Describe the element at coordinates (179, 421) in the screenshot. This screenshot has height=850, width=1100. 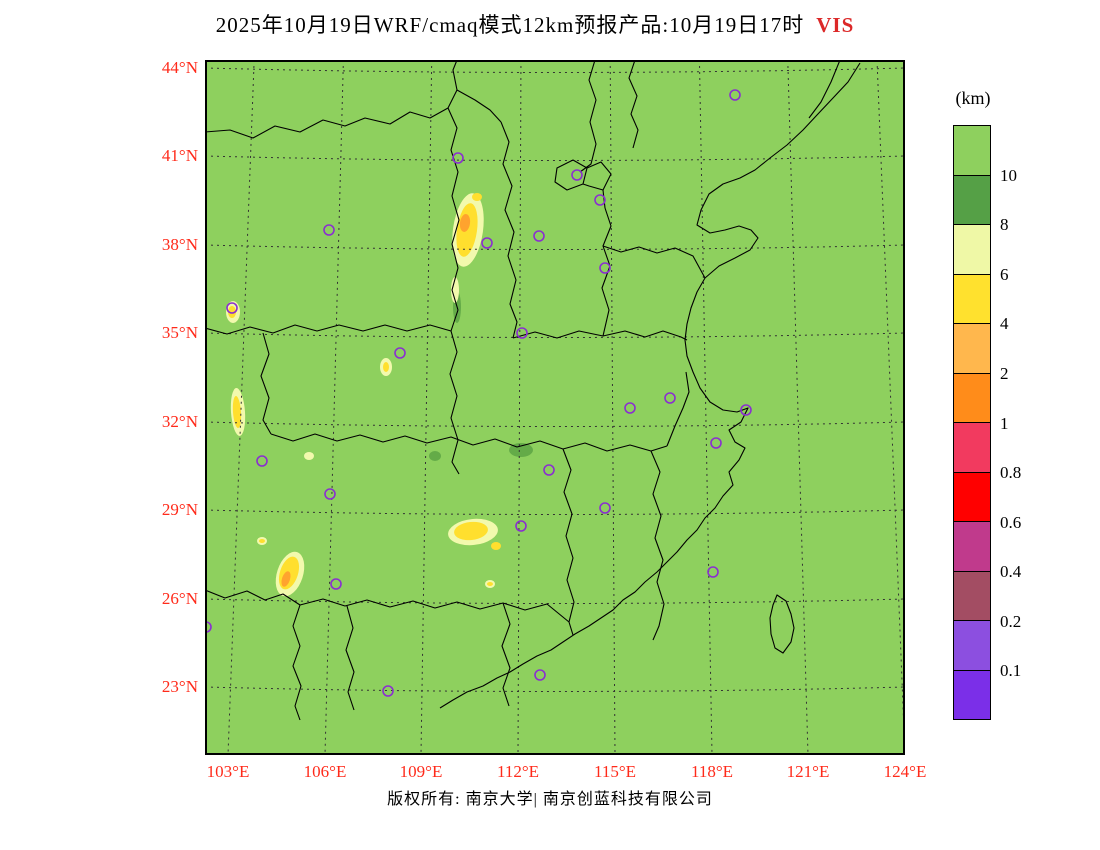
I see `lat-label: 32°N` at that location.